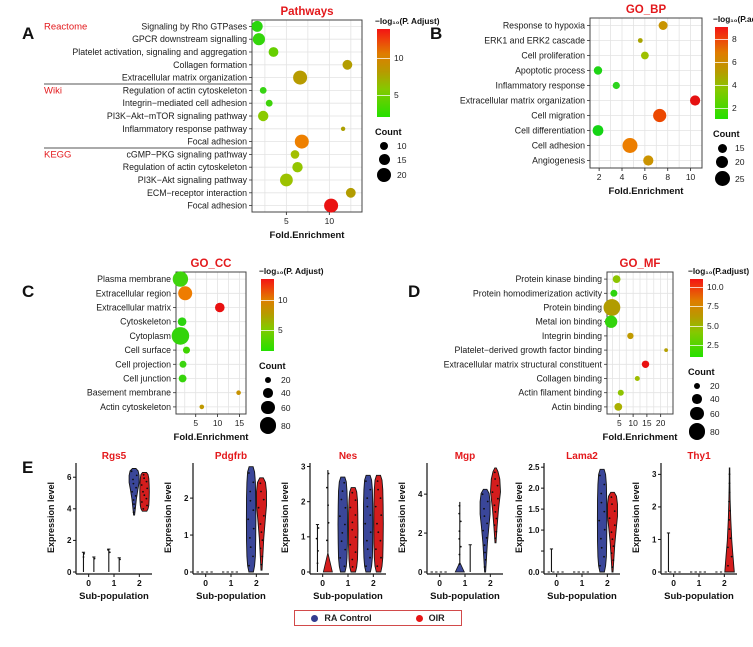 The height and width of the screenshot is (647, 753). What do you see at coordinates (185, 103) in the screenshot?
I see `svg-text:Integrin−mediated cell adhesio: Integrin−mediated cell adhesion` at bounding box center [185, 103].